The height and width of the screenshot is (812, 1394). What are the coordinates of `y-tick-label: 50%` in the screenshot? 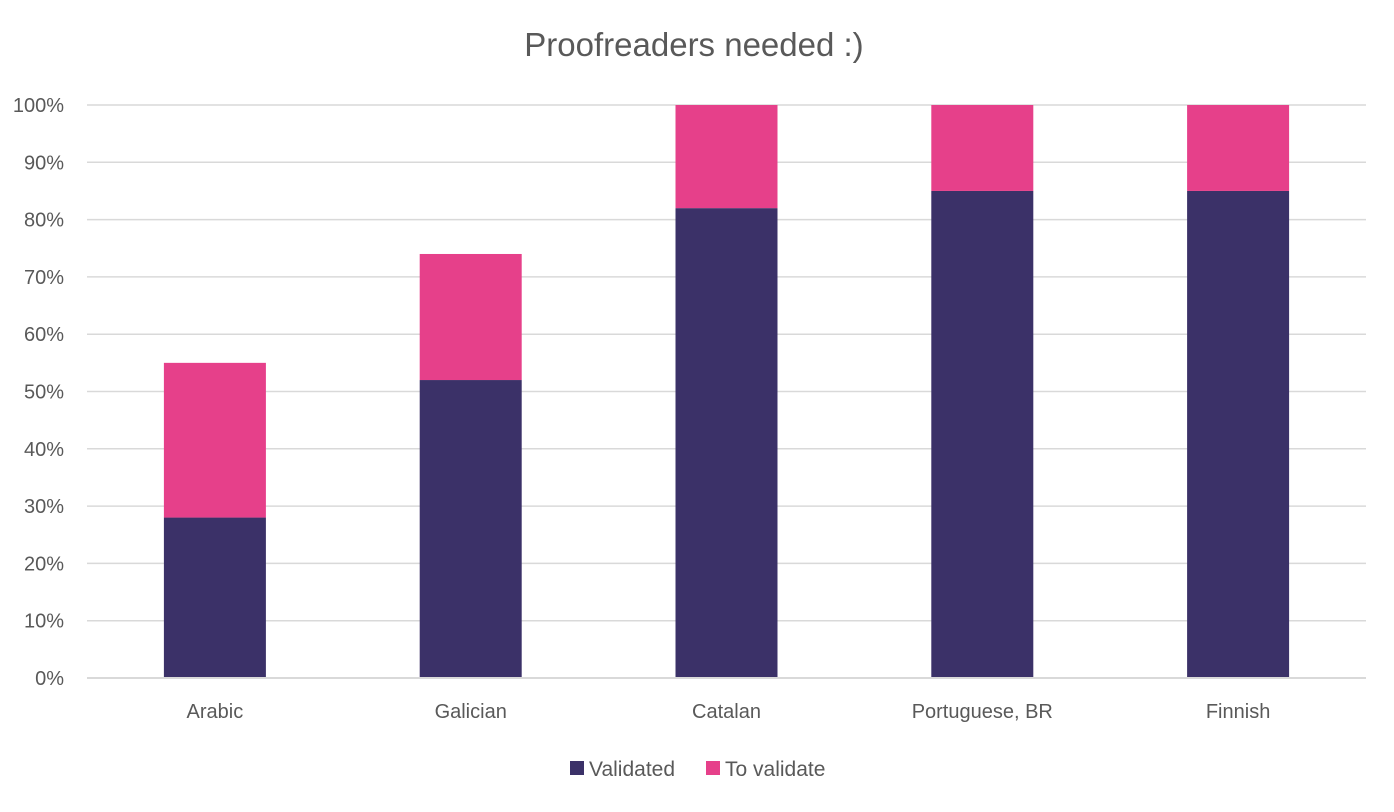 It's located at (44, 393).